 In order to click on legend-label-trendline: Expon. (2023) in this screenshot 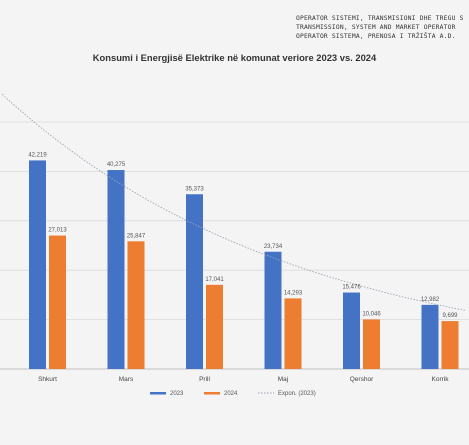, I will do `click(297, 394)`.